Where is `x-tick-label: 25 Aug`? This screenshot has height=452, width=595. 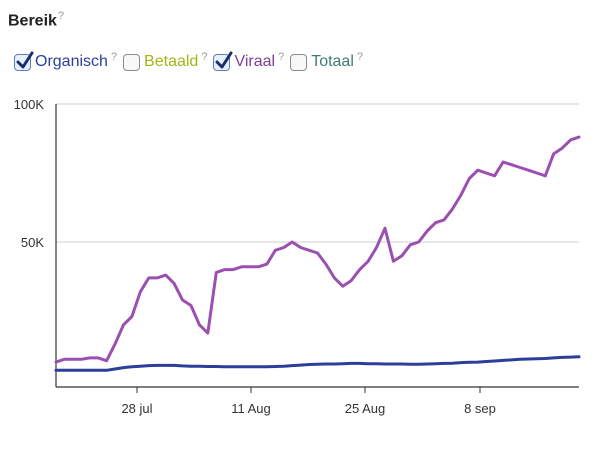 x-tick-label: 25 Aug is located at coordinates (365, 408).